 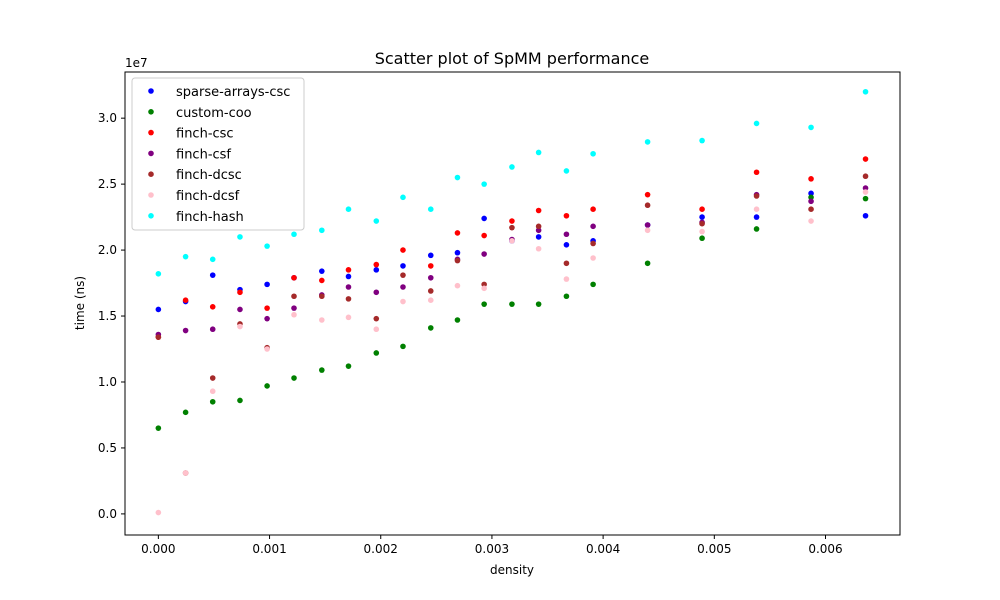 What do you see at coordinates (203, 154) in the screenshot?
I see `legend-entry-label: finch-csf` at bounding box center [203, 154].